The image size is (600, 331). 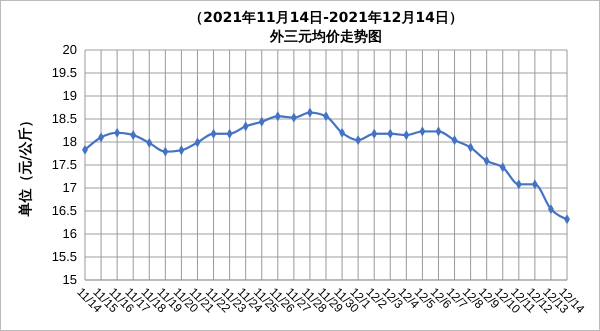 I want to click on y-tick-label: 15.5, so click(x=64, y=256).